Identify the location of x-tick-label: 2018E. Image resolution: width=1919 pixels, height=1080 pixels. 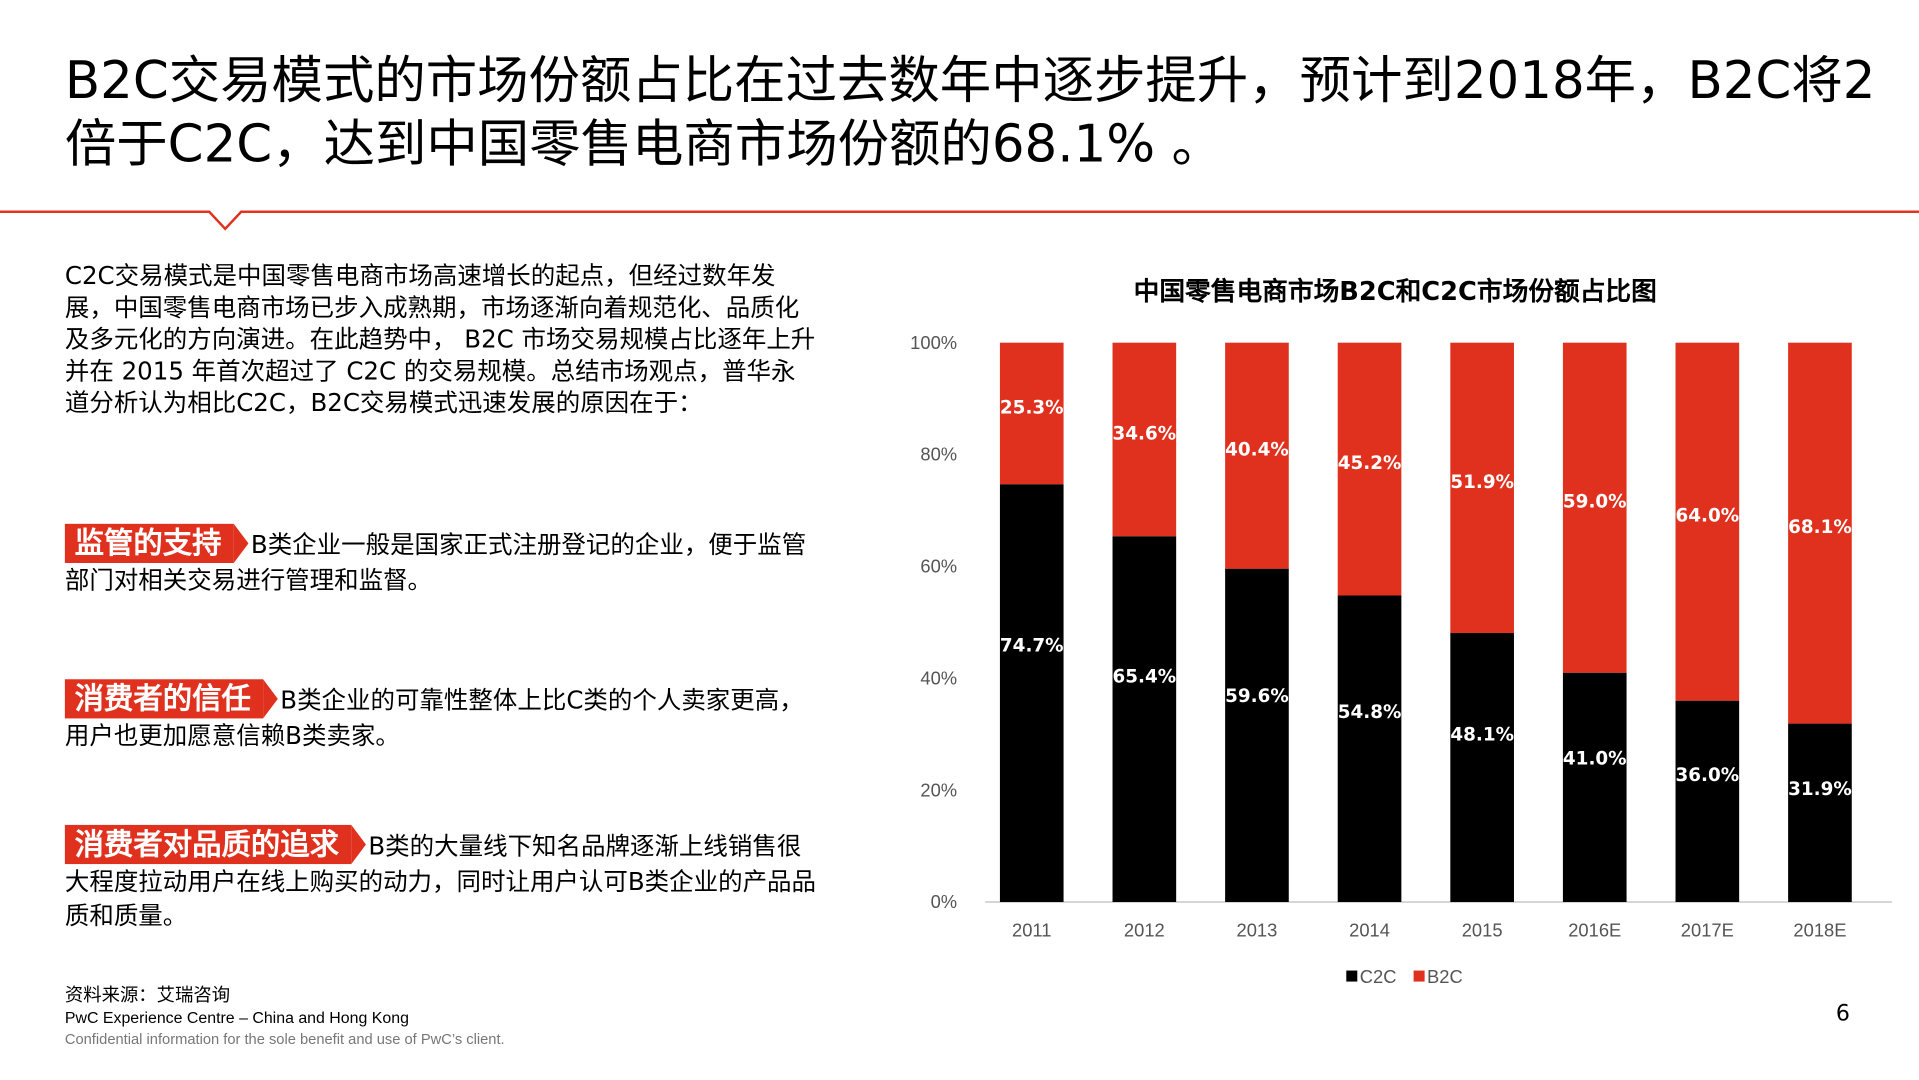
(1819, 929).